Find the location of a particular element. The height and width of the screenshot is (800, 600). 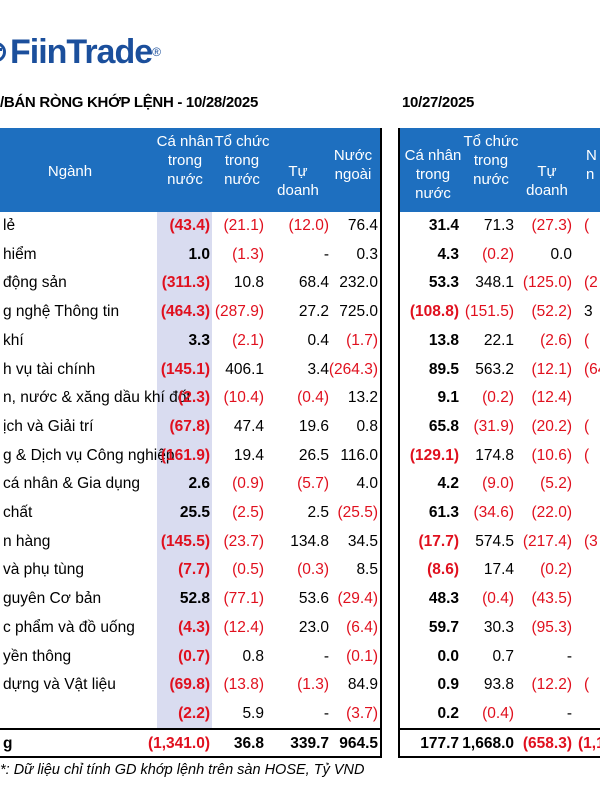

cell-right-tu-doanh: (20.2) is located at coordinates (552, 426).